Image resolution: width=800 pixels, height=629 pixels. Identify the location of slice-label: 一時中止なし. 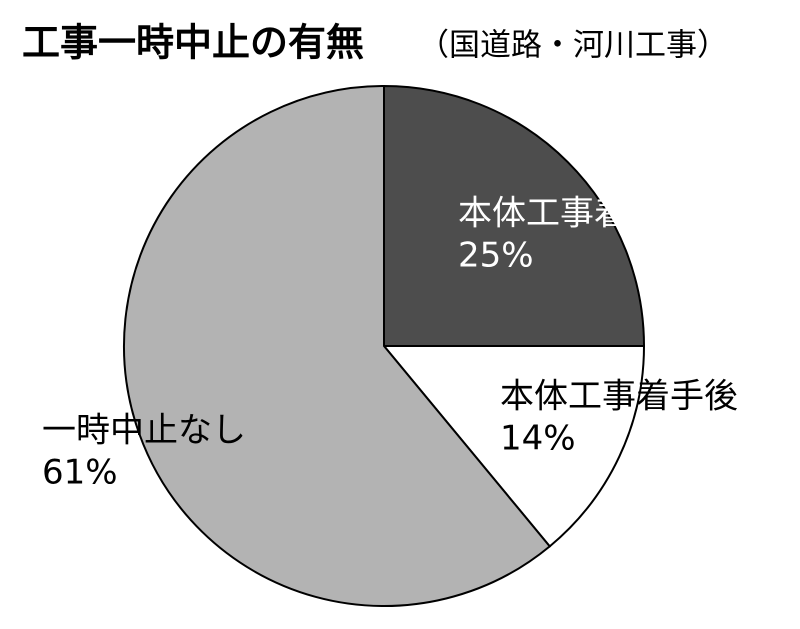
(144, 431).